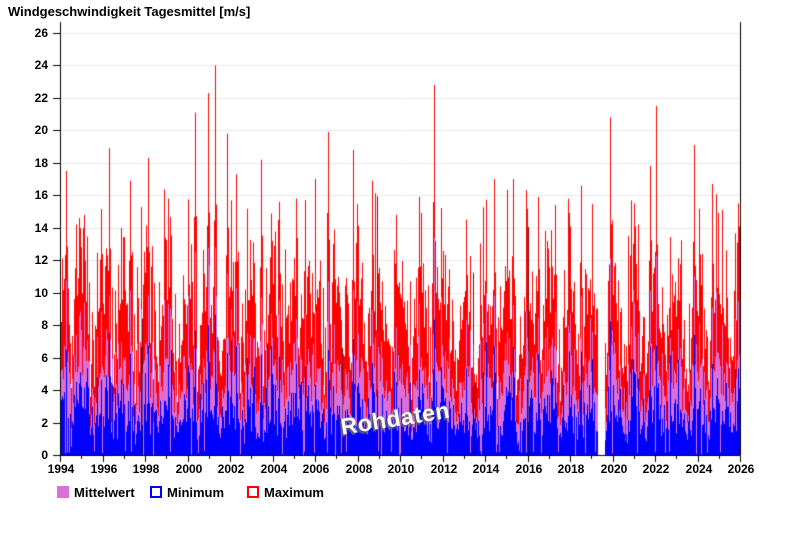 This screenshot has height=550, width=800. What do you see at coordinates (44, 358) in the screenshot?
I see `y-tick-label: 6` at bounding box center [44, 358].